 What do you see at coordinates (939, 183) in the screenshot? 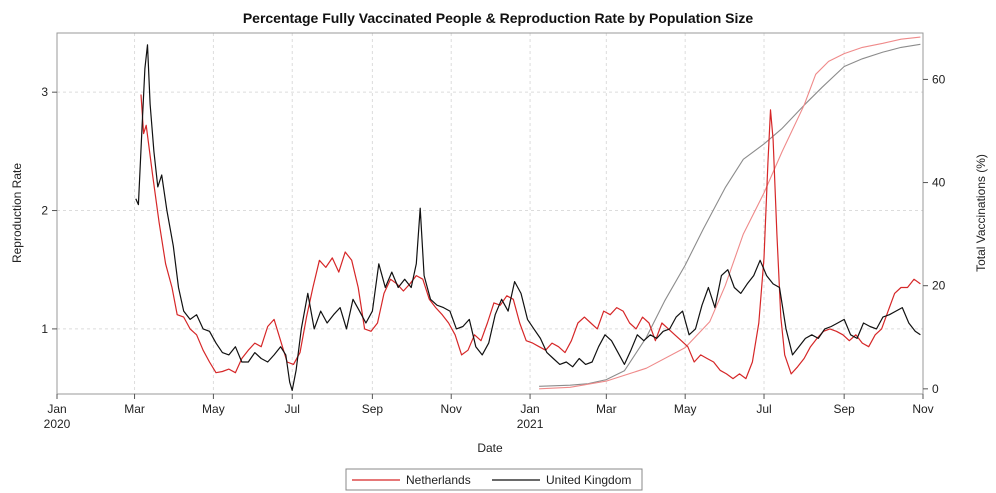
I see `y-right-tick-label: 40` at bounding box center [939, 183].